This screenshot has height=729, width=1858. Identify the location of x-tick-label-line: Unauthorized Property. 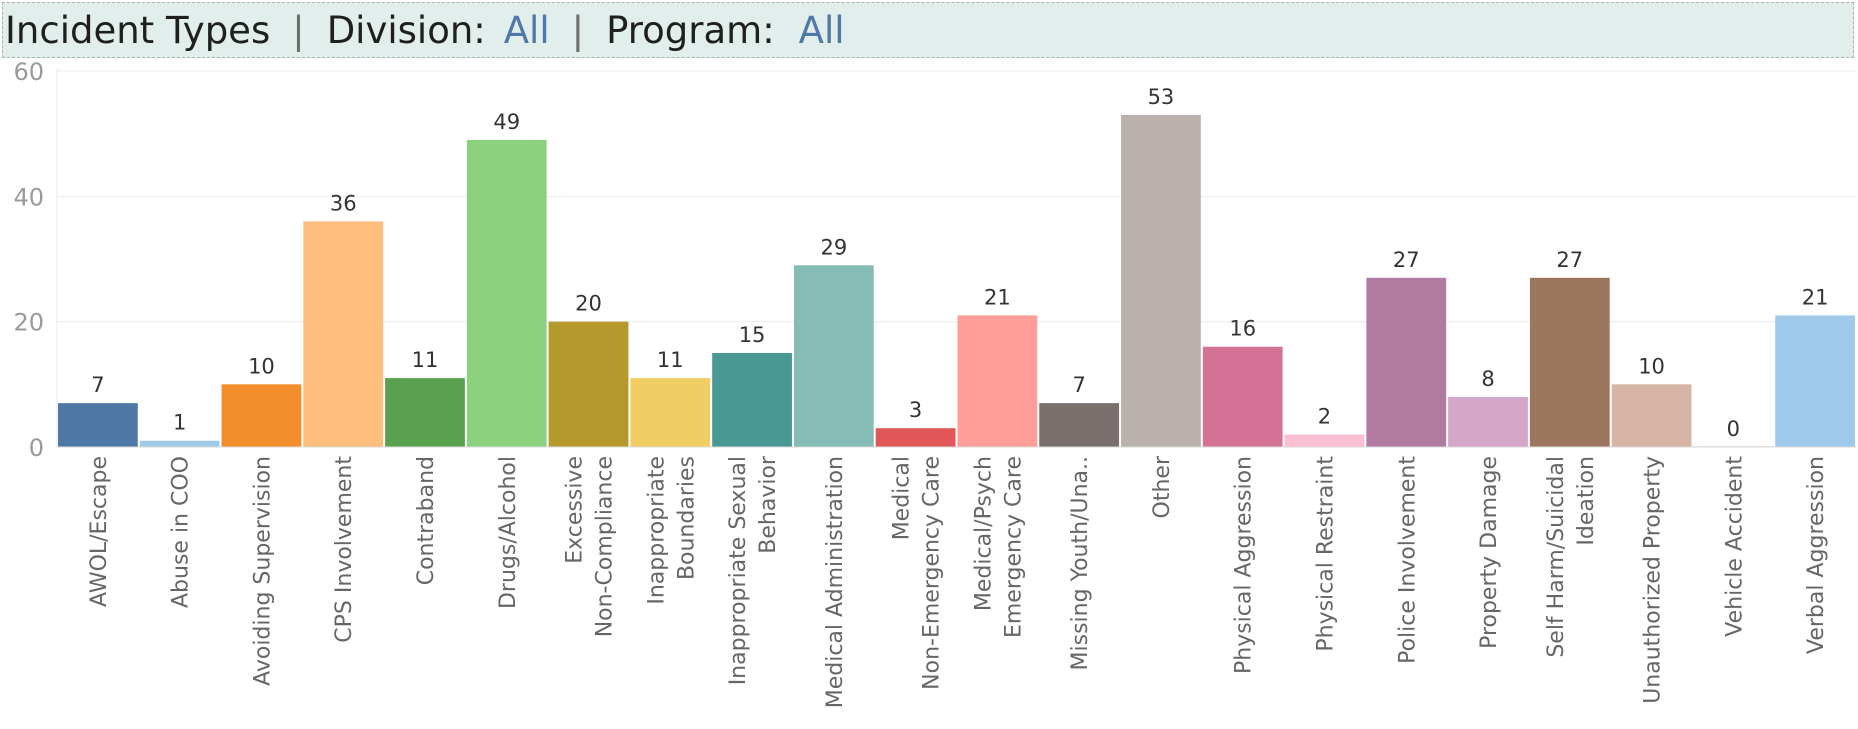
(1653, 580).